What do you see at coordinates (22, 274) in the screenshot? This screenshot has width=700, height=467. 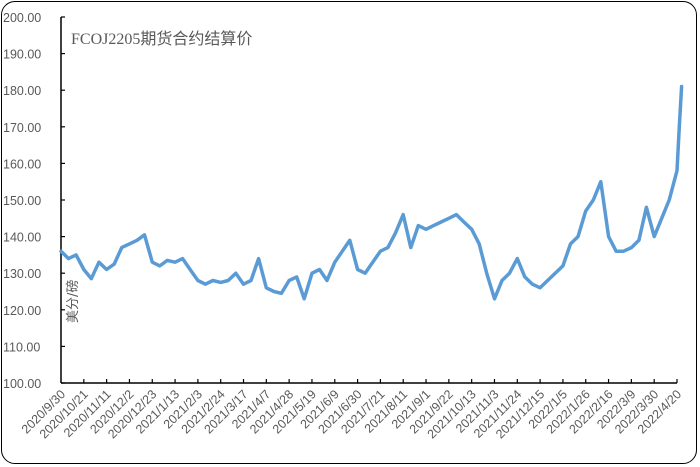 I see `y-tick-label: 130.00` at bounding box center [22, 274].